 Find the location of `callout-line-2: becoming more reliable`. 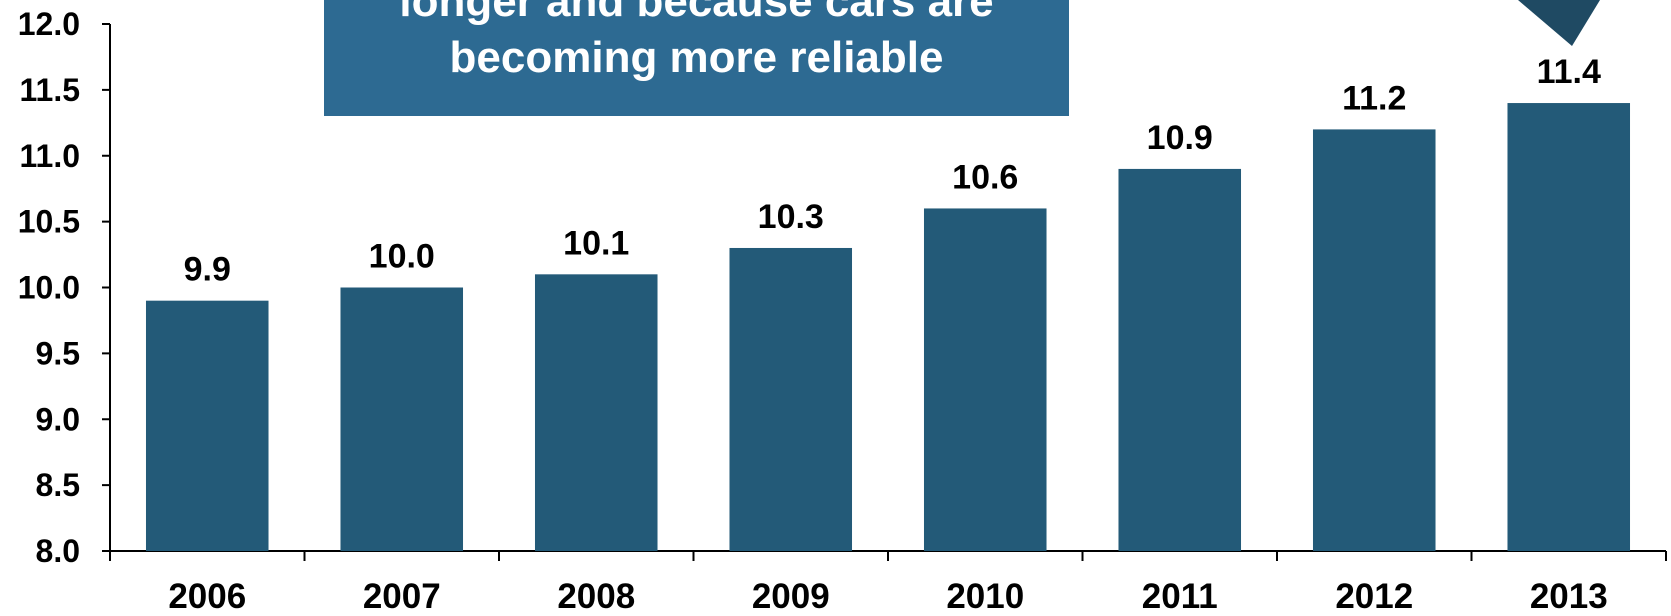

callout-line-2: becoming more reliable is located at coordinates (696, 57).